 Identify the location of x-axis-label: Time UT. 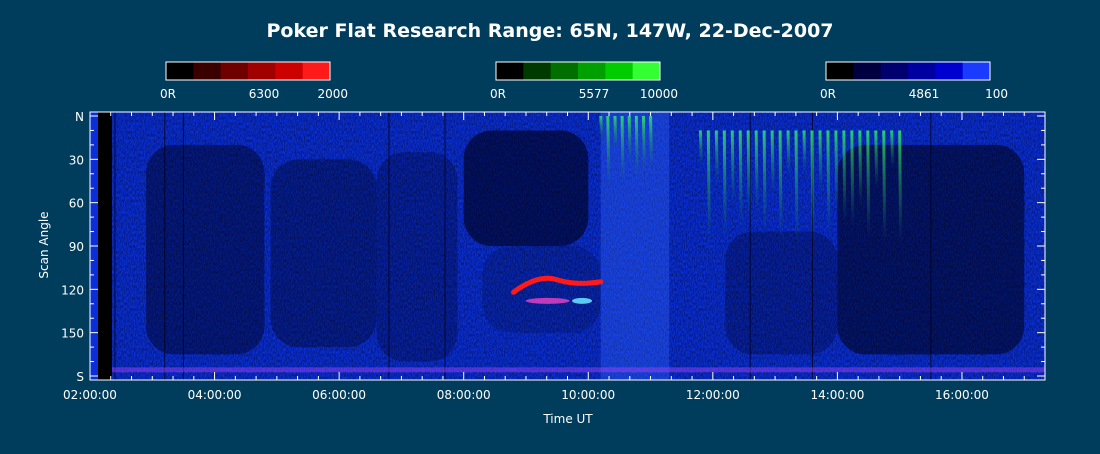
(567, 419).